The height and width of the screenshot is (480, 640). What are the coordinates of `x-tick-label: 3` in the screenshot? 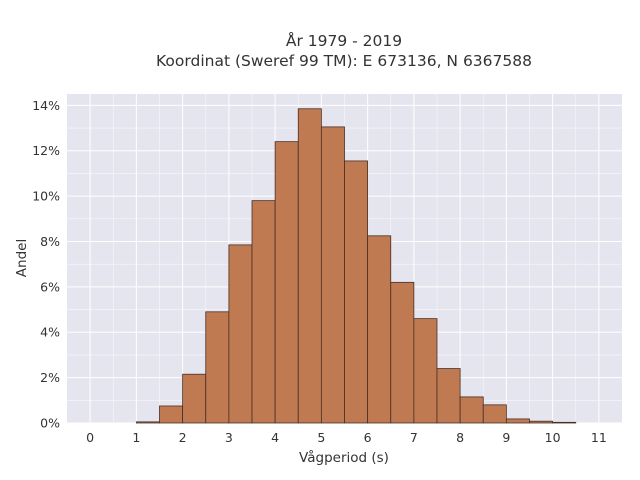 It's located at (229, 437).